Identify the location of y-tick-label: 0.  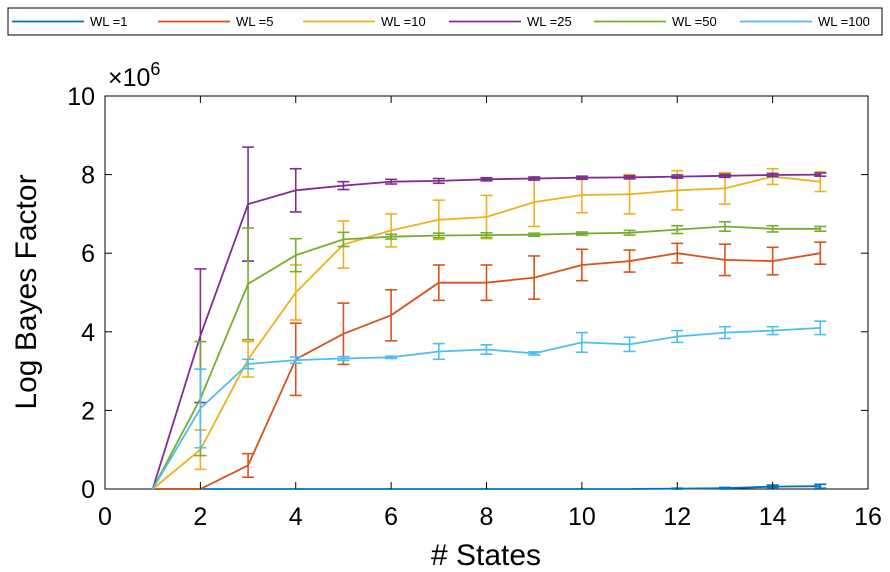
(88, 490).